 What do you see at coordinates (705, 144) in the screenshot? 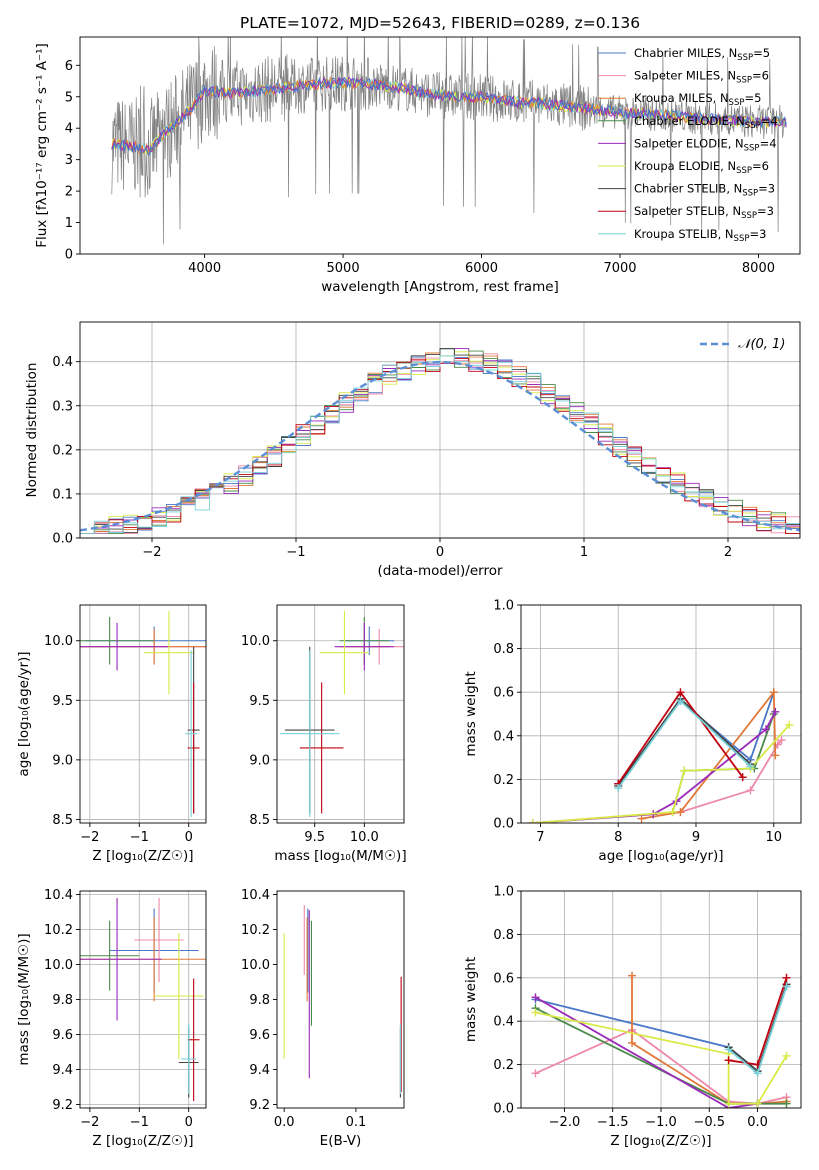
I see `legend-entry: Salpeter ELODIE, NSSP=4` at bounding box center [705, 144].